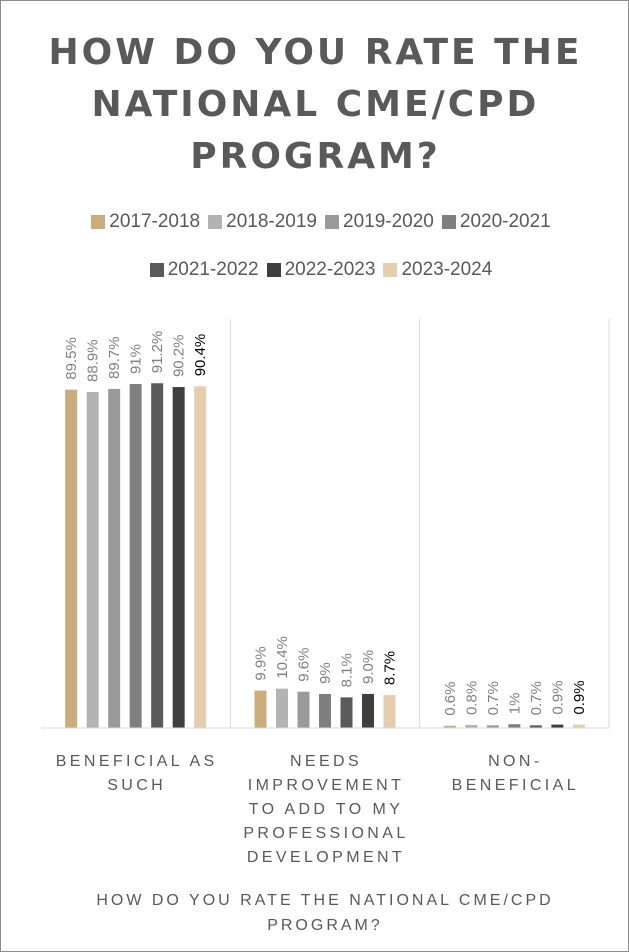  I want to click on category-label: DEVELOPMENT, so click(326, 857).